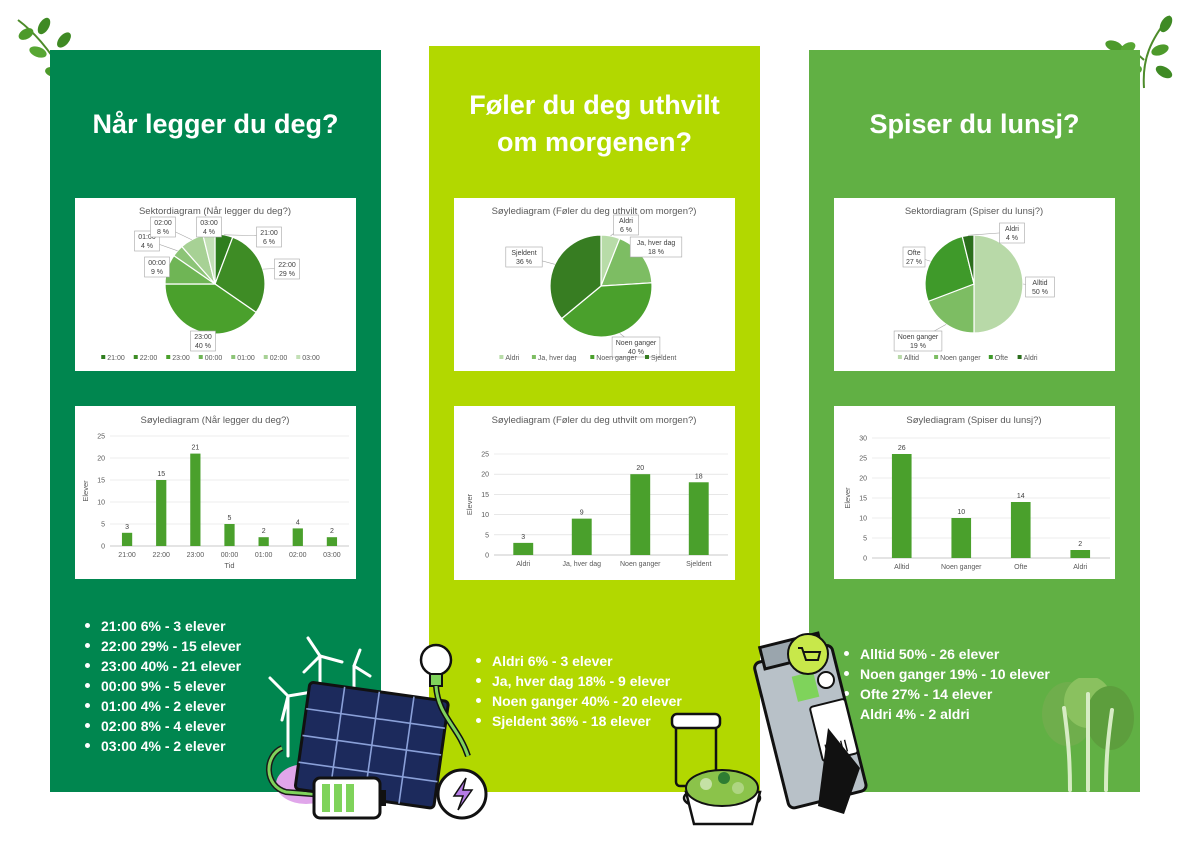 Image resolution: width=1190 pixels, height=855 pixels. I want to click on bar-02:00, so click(297, 537).